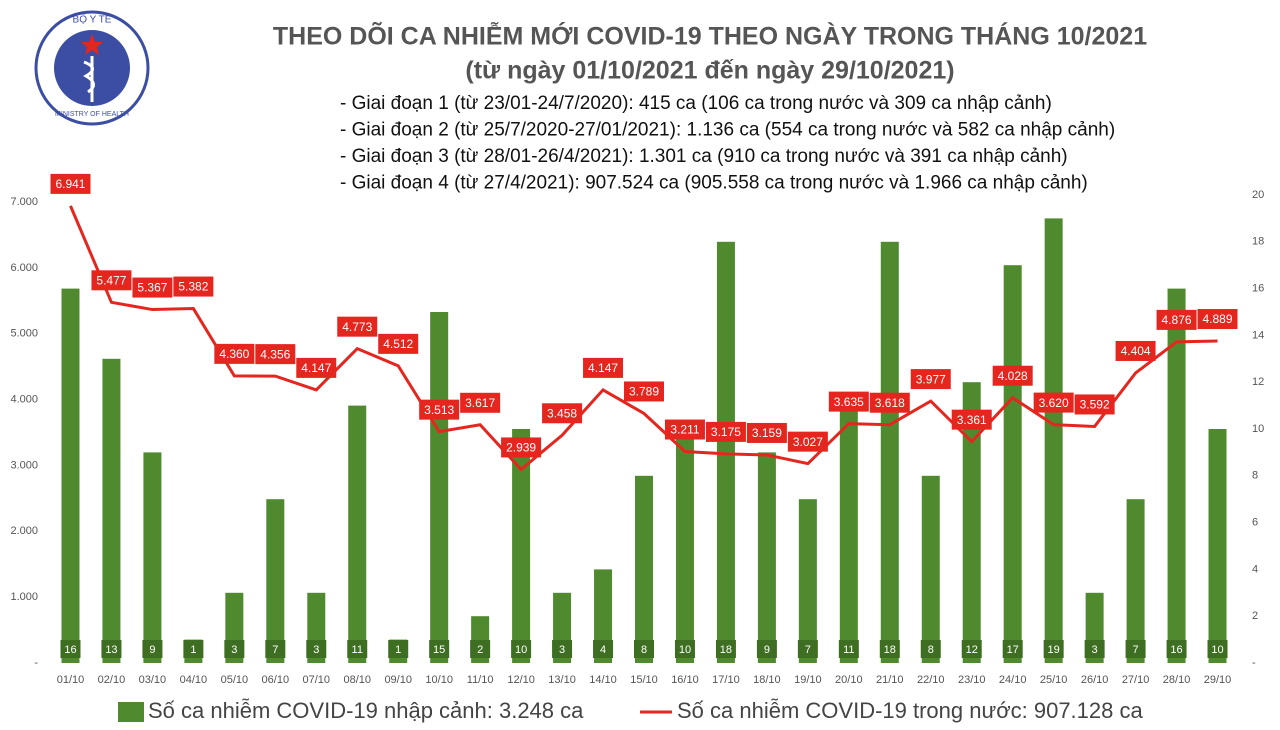 This screenshot has height=730, width=1280. I want to click on y2-tick-label: -, so click(1254, 663).